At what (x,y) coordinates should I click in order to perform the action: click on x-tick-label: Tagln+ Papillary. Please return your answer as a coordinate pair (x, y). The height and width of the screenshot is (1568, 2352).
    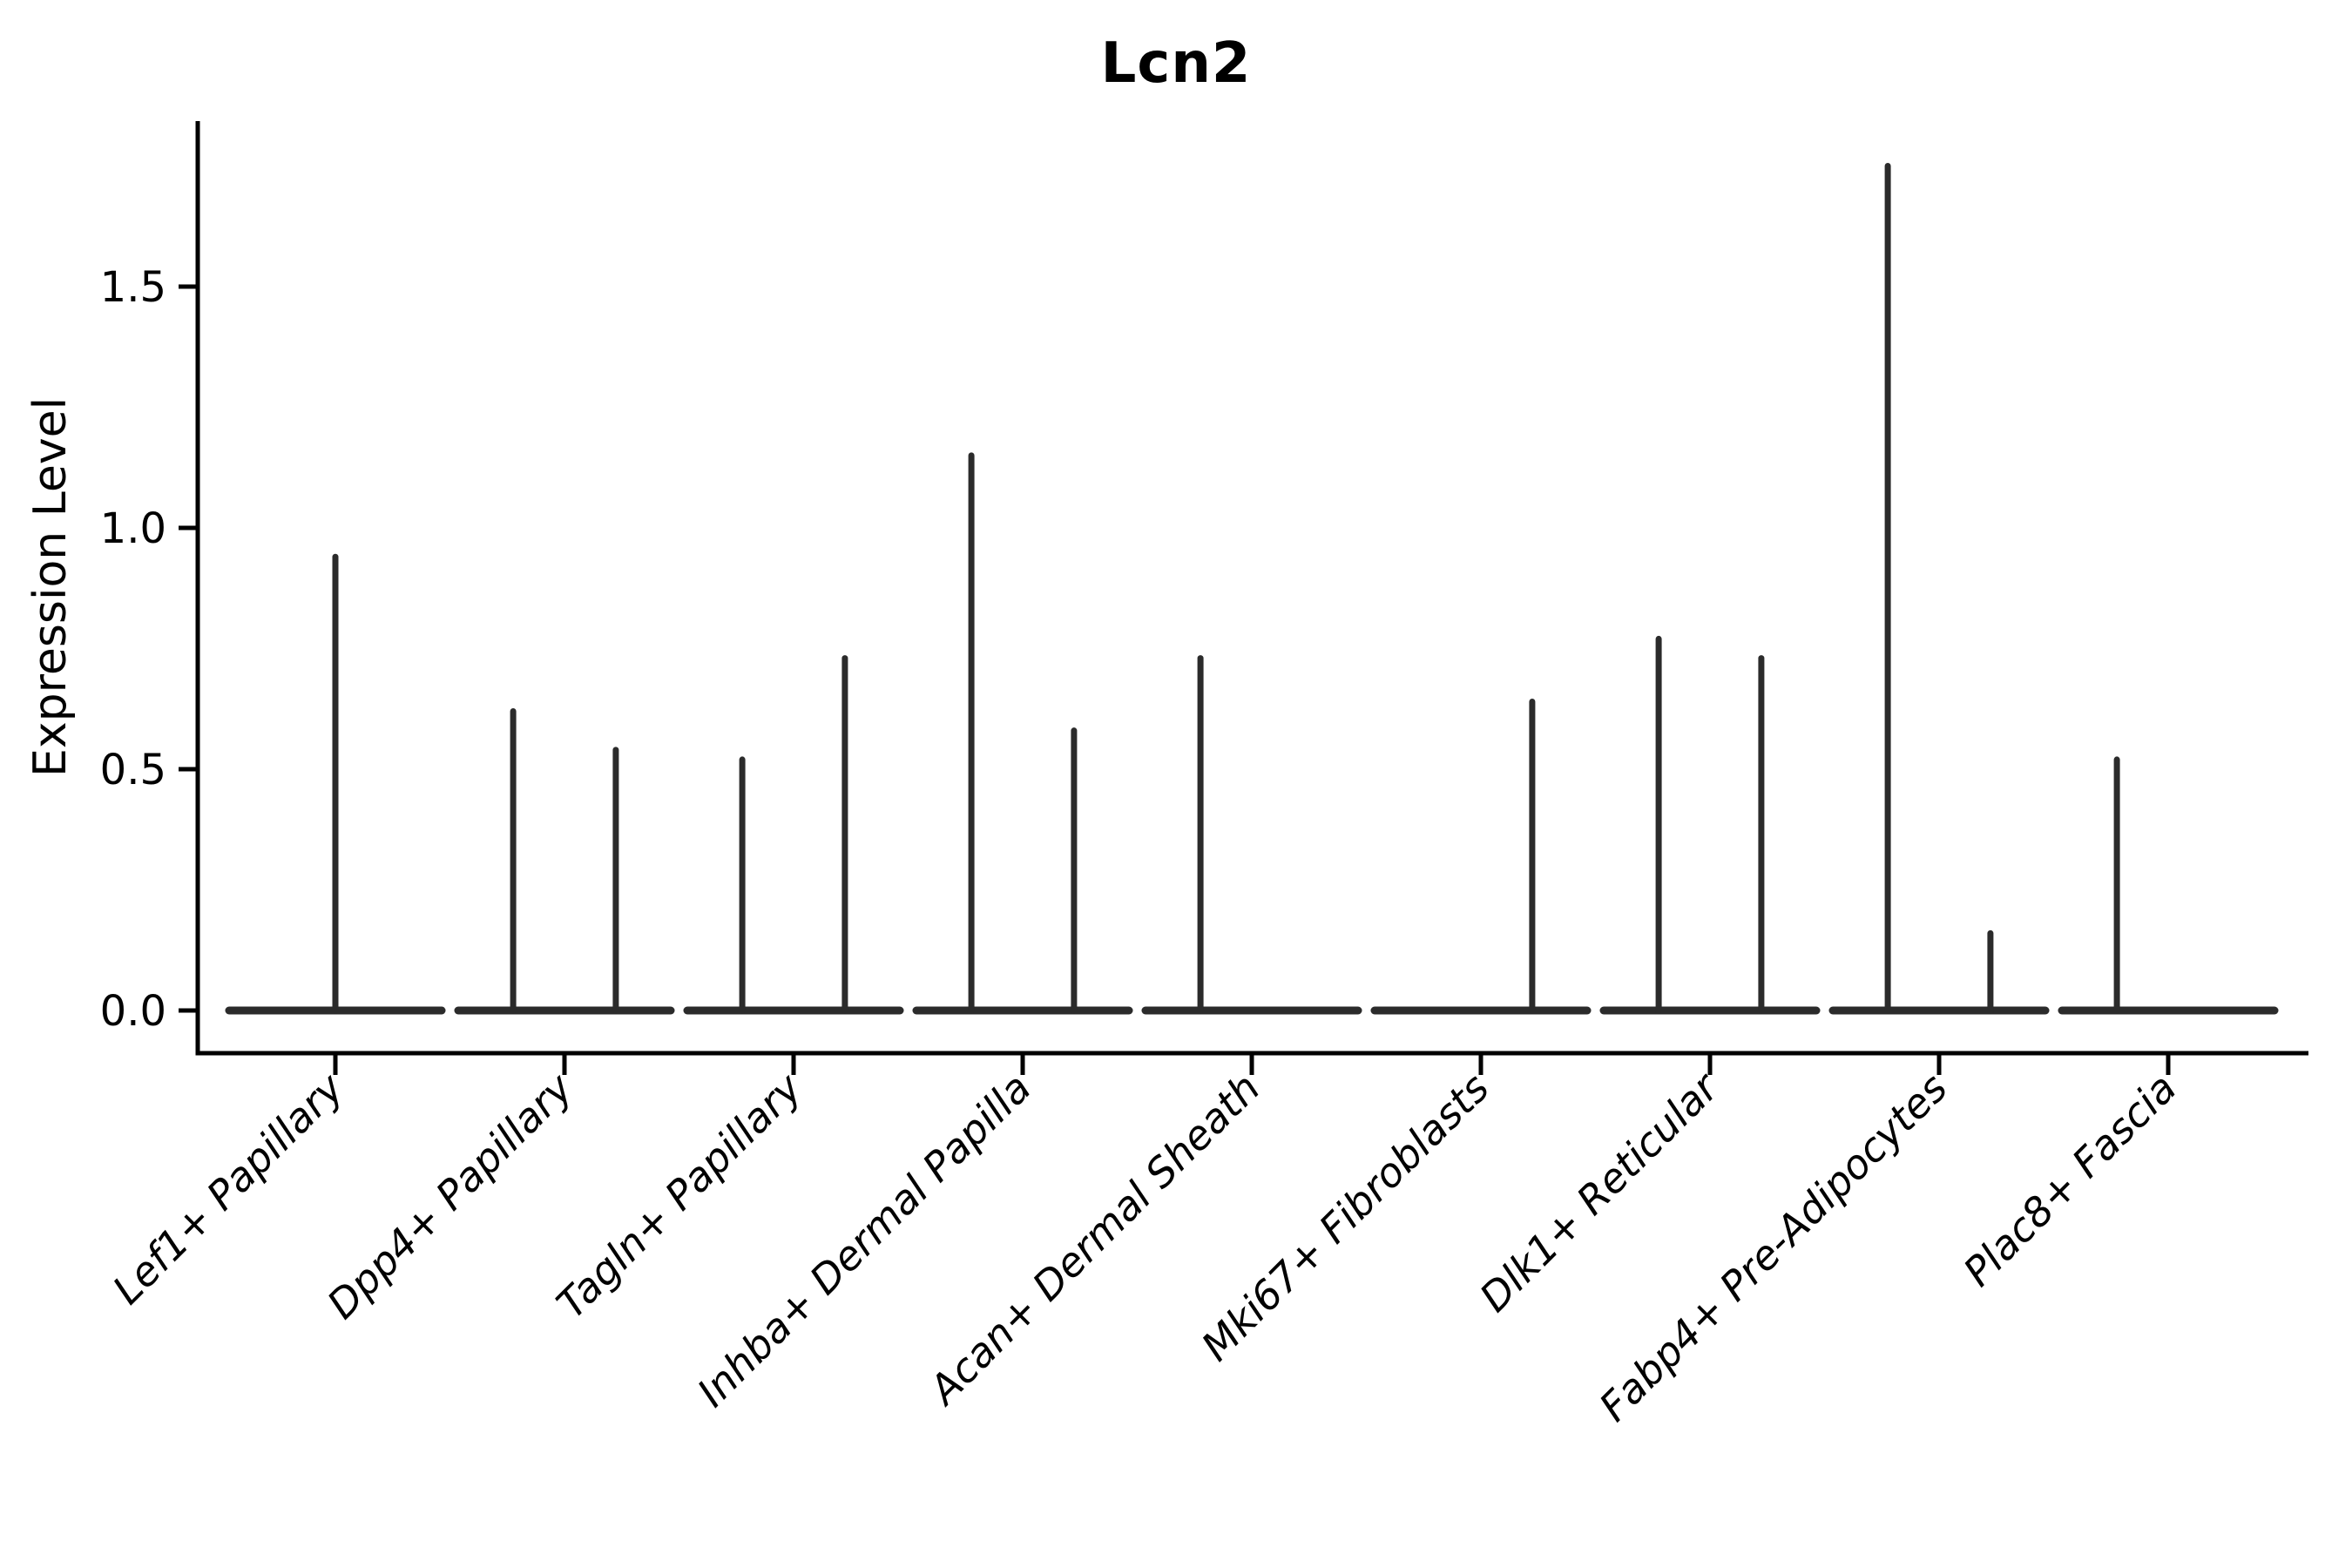
    Looking at the image, I should click on (679, 1196).